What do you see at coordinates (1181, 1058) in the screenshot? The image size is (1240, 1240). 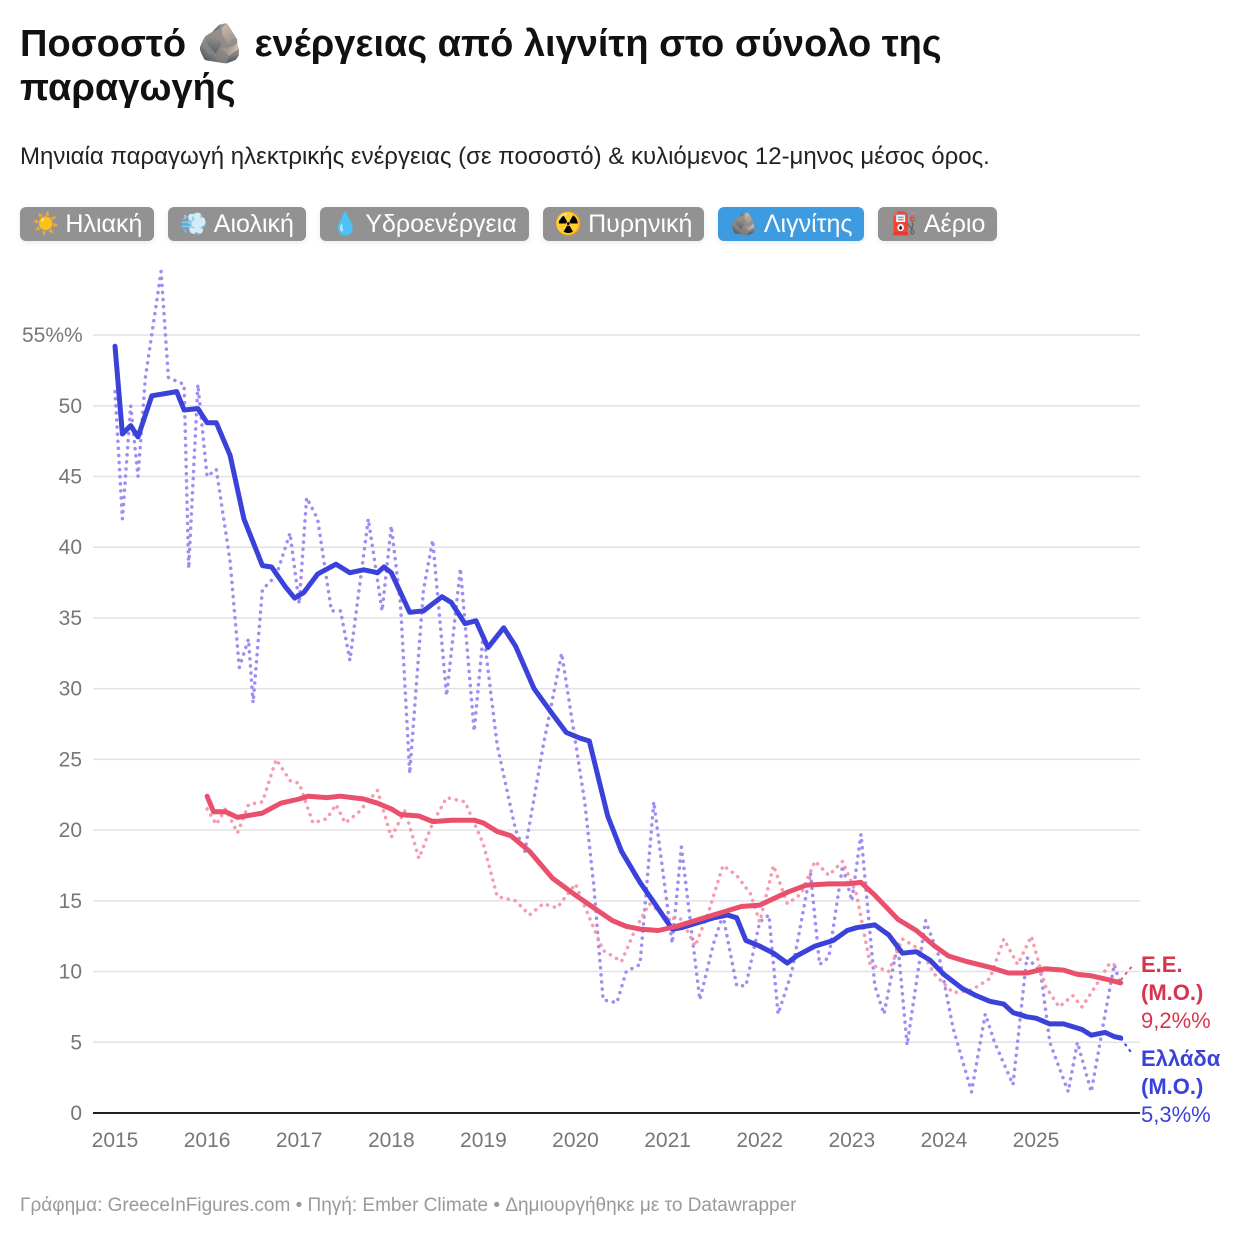 I see `greece-label: Ελλάδα` at bounding box center [1181, 1058].